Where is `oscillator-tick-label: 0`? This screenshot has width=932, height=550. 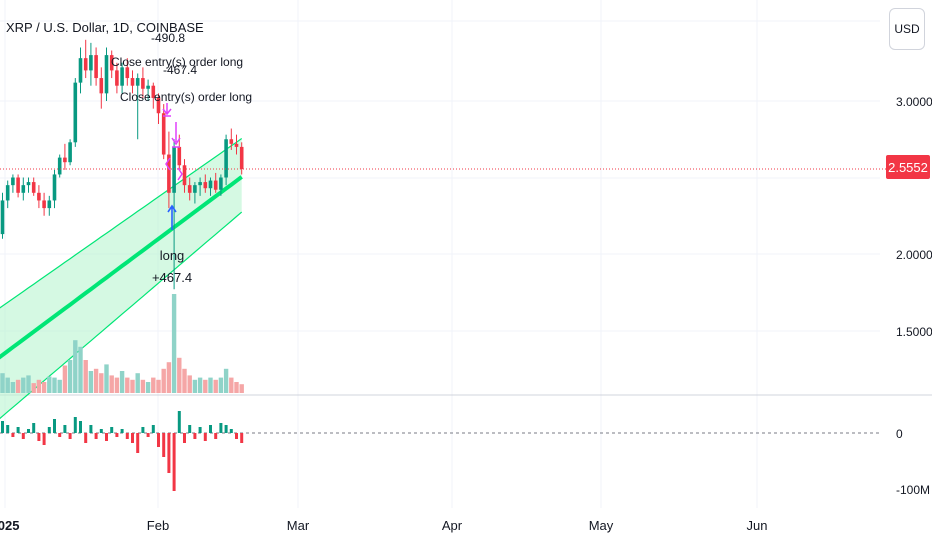 oscillator-tick-label: 0 is located at coordinates (899, 434).